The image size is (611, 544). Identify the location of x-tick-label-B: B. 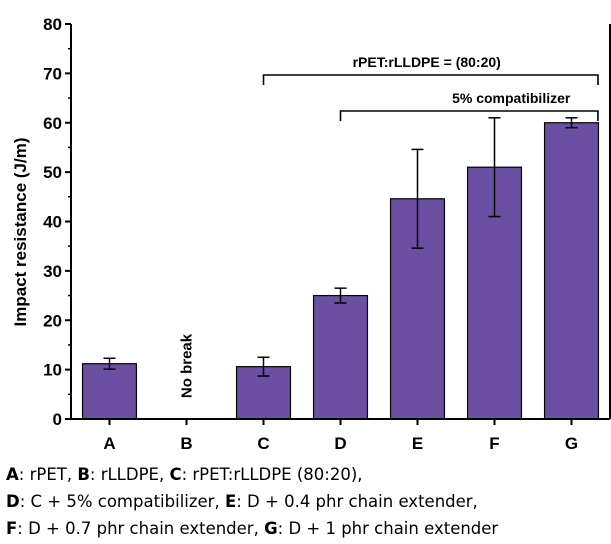
(186, 443).